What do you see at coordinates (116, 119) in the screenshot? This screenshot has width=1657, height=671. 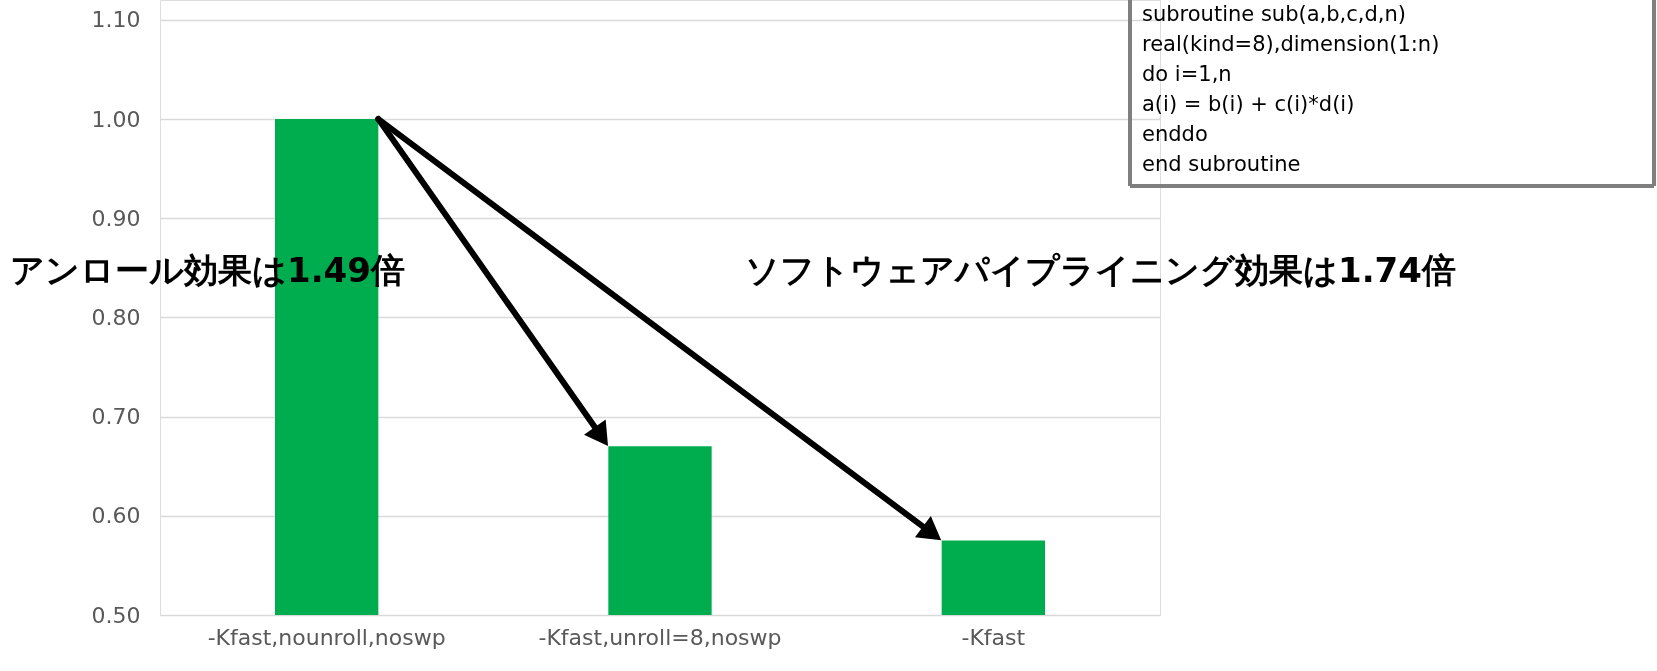 I see `y-tick-label: 1.00` at bounding box center [116, 119].